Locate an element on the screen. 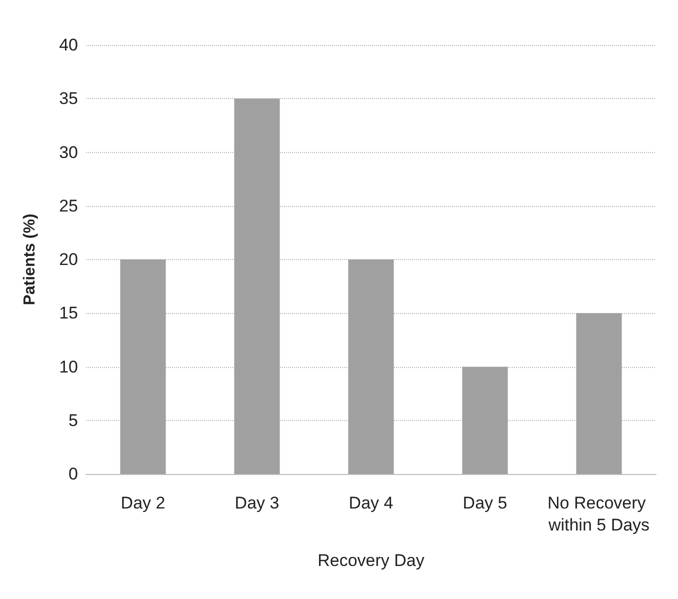 This screenshot has height=599, width=678. y-tick-label: 40 is located at coordinates (68, 45).